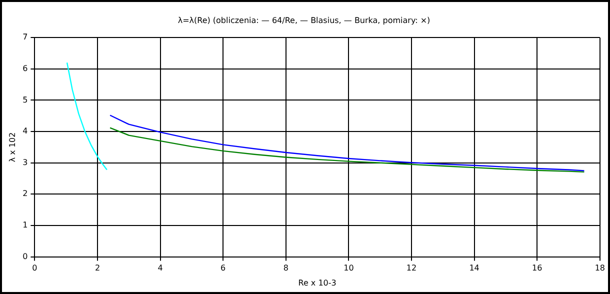 This screenshot has height=294, width=610. I want to click on y-tick-label: 1, so click(25, 225).